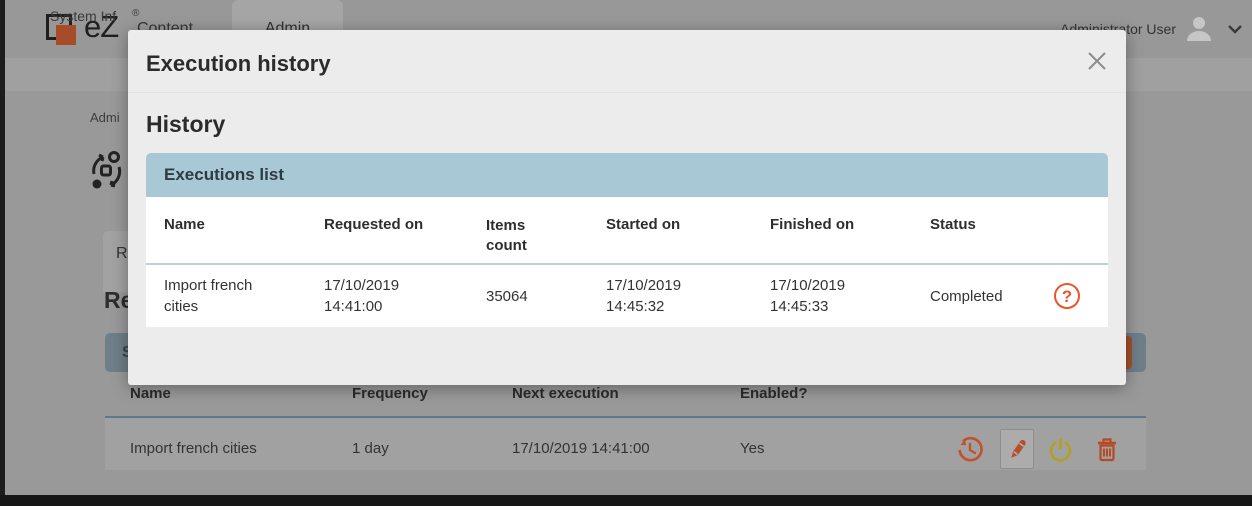 The image size is (1252, 506). Describe the element at coordinates (1097, 61) in the screenshot. I see `close-icon` at that location.